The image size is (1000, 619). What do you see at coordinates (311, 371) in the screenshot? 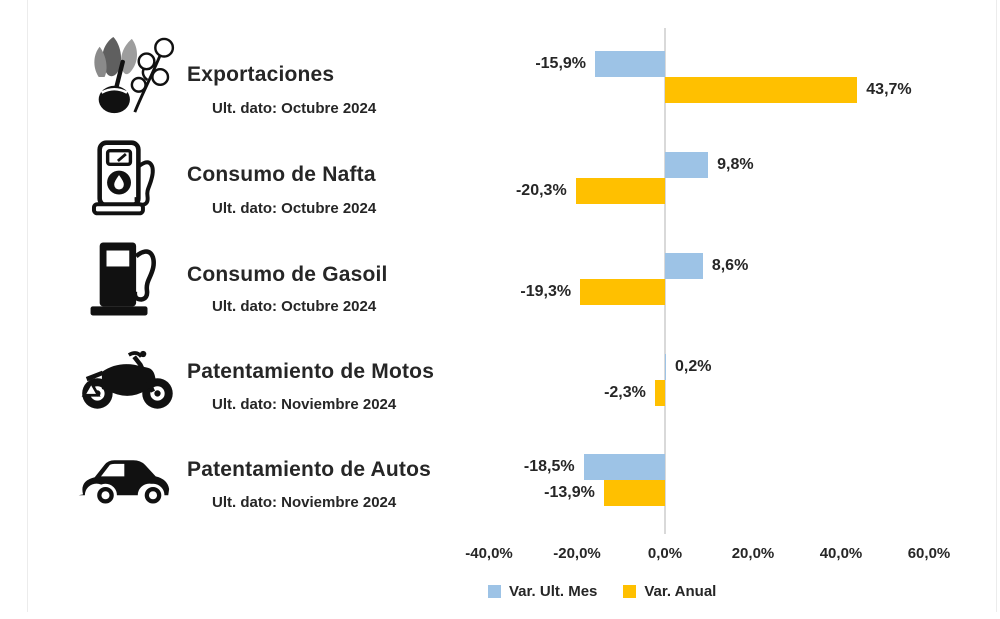
I see `indicator-title: Patentamiento de Motos` at bounding box center [311, 371].